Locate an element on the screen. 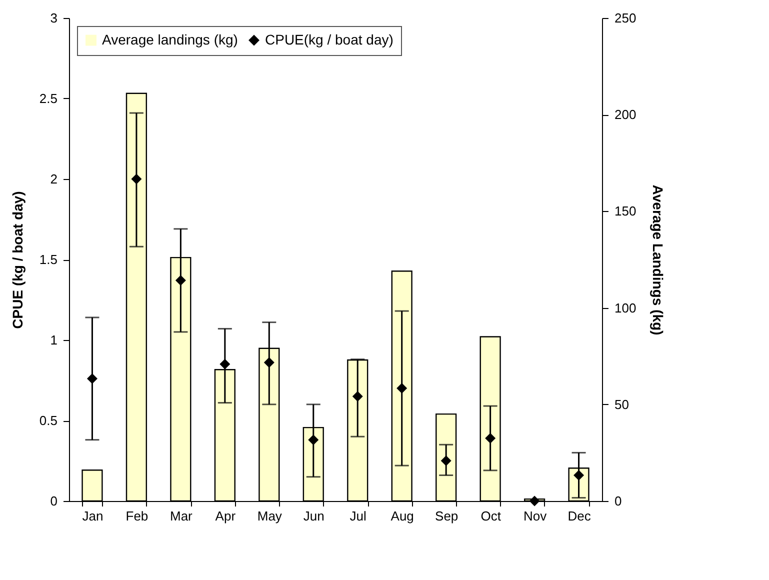 Image resolution: width=769 pixels, height=580 pixels. y-tick-label: 0 is located at coordinates (54, 501).